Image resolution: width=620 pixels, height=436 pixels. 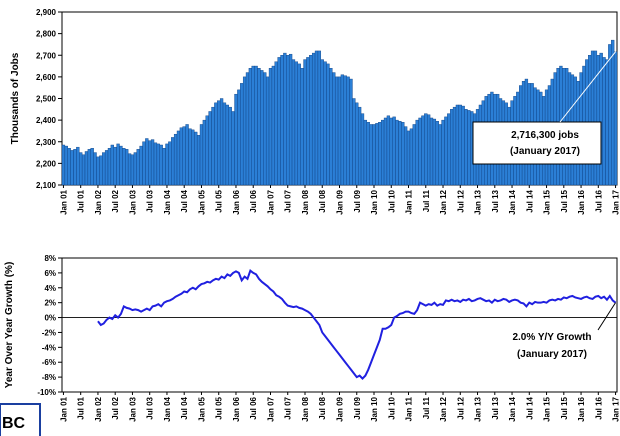 I want to click on y-tick-label: -2%, so click(x=49, y=332).